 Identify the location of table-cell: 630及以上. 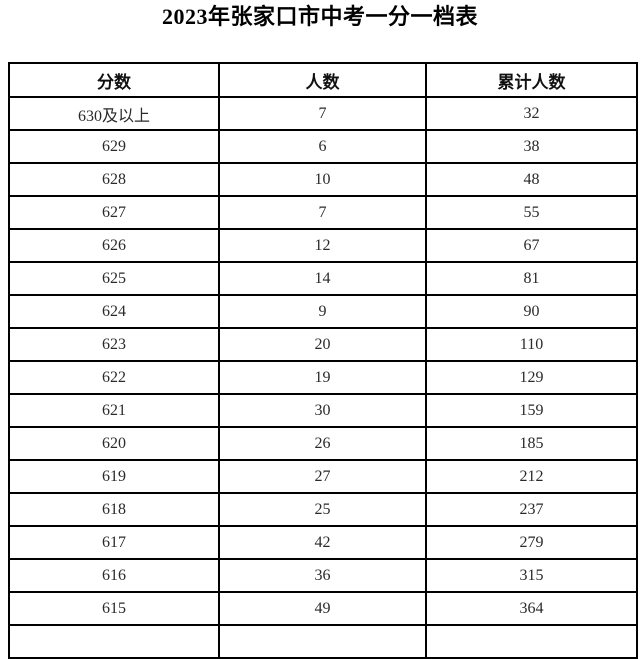
(114, 113).